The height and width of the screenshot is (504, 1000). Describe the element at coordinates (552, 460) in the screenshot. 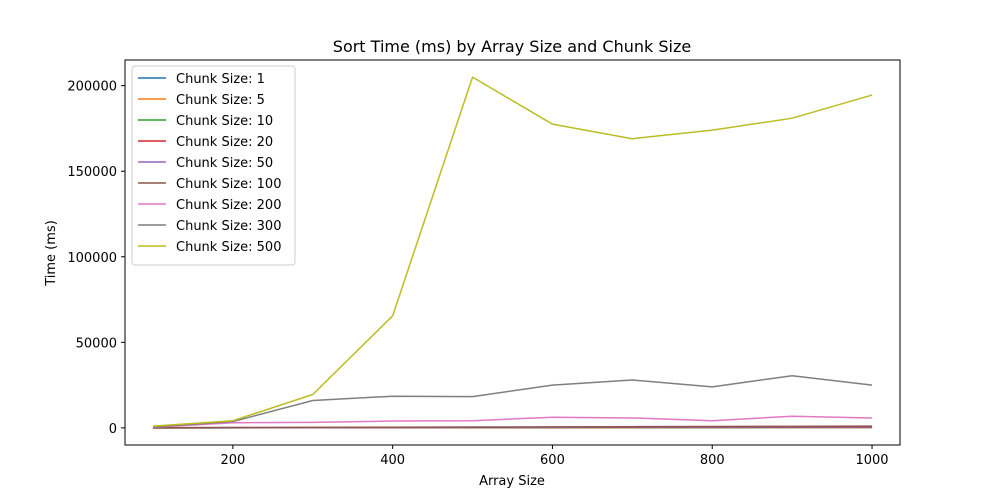

I see `x-tick-label: 600` at that location.